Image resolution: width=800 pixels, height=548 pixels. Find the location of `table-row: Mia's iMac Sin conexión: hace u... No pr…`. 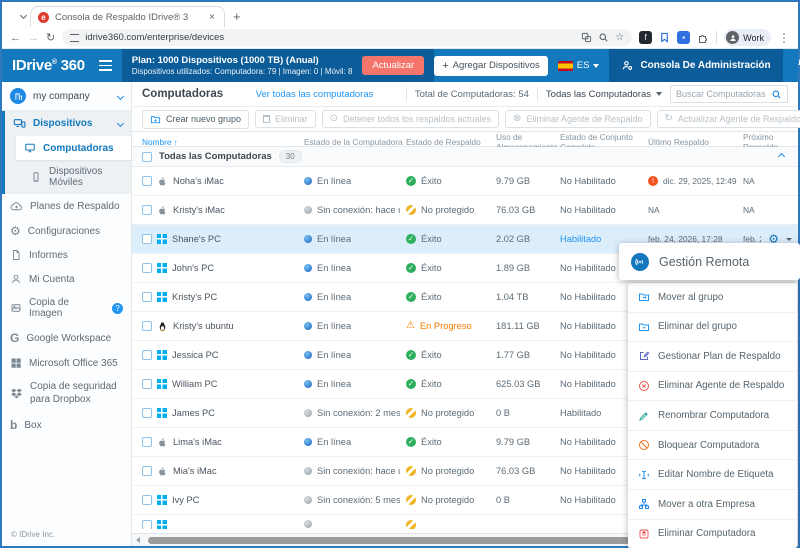

table-row: Mia's iMac Sin conexión: hace u... No pr… is located at coordinates (465, 471).